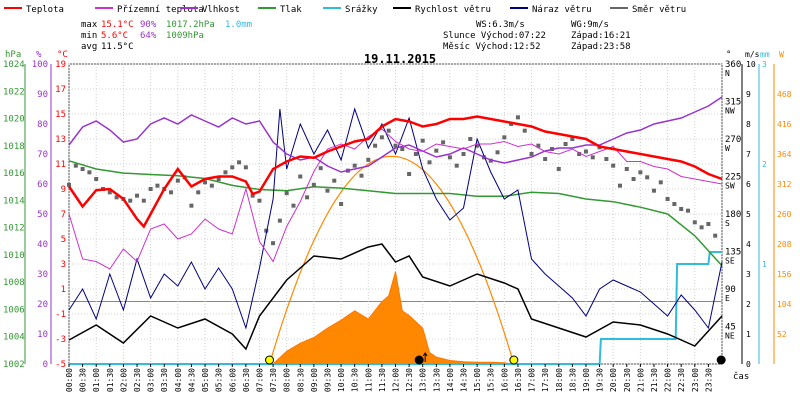 The image size is (800, 400). What do you see at coordinates (492, 47) in the screenshot?
I see `info-moon: Měsíc Východ:12:52` at bounding box center [492, 47].